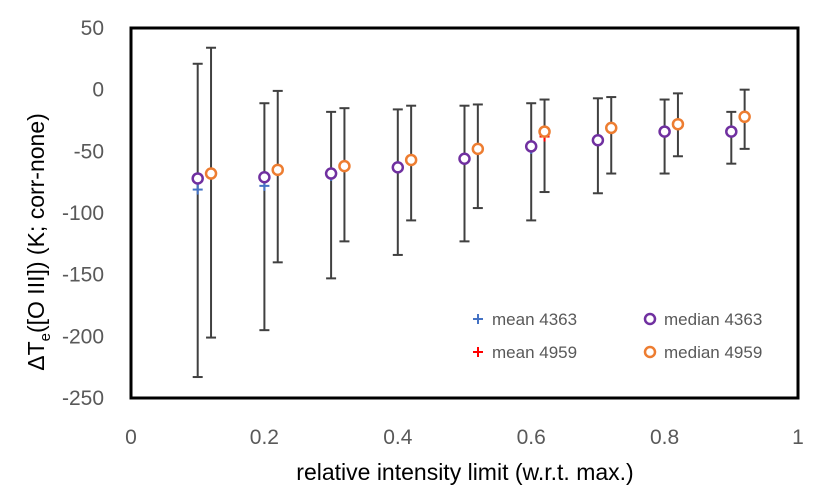  Describe the element at coordinates (83, 213) in the screenshot. I see `y-tick-label: -100` at that location.